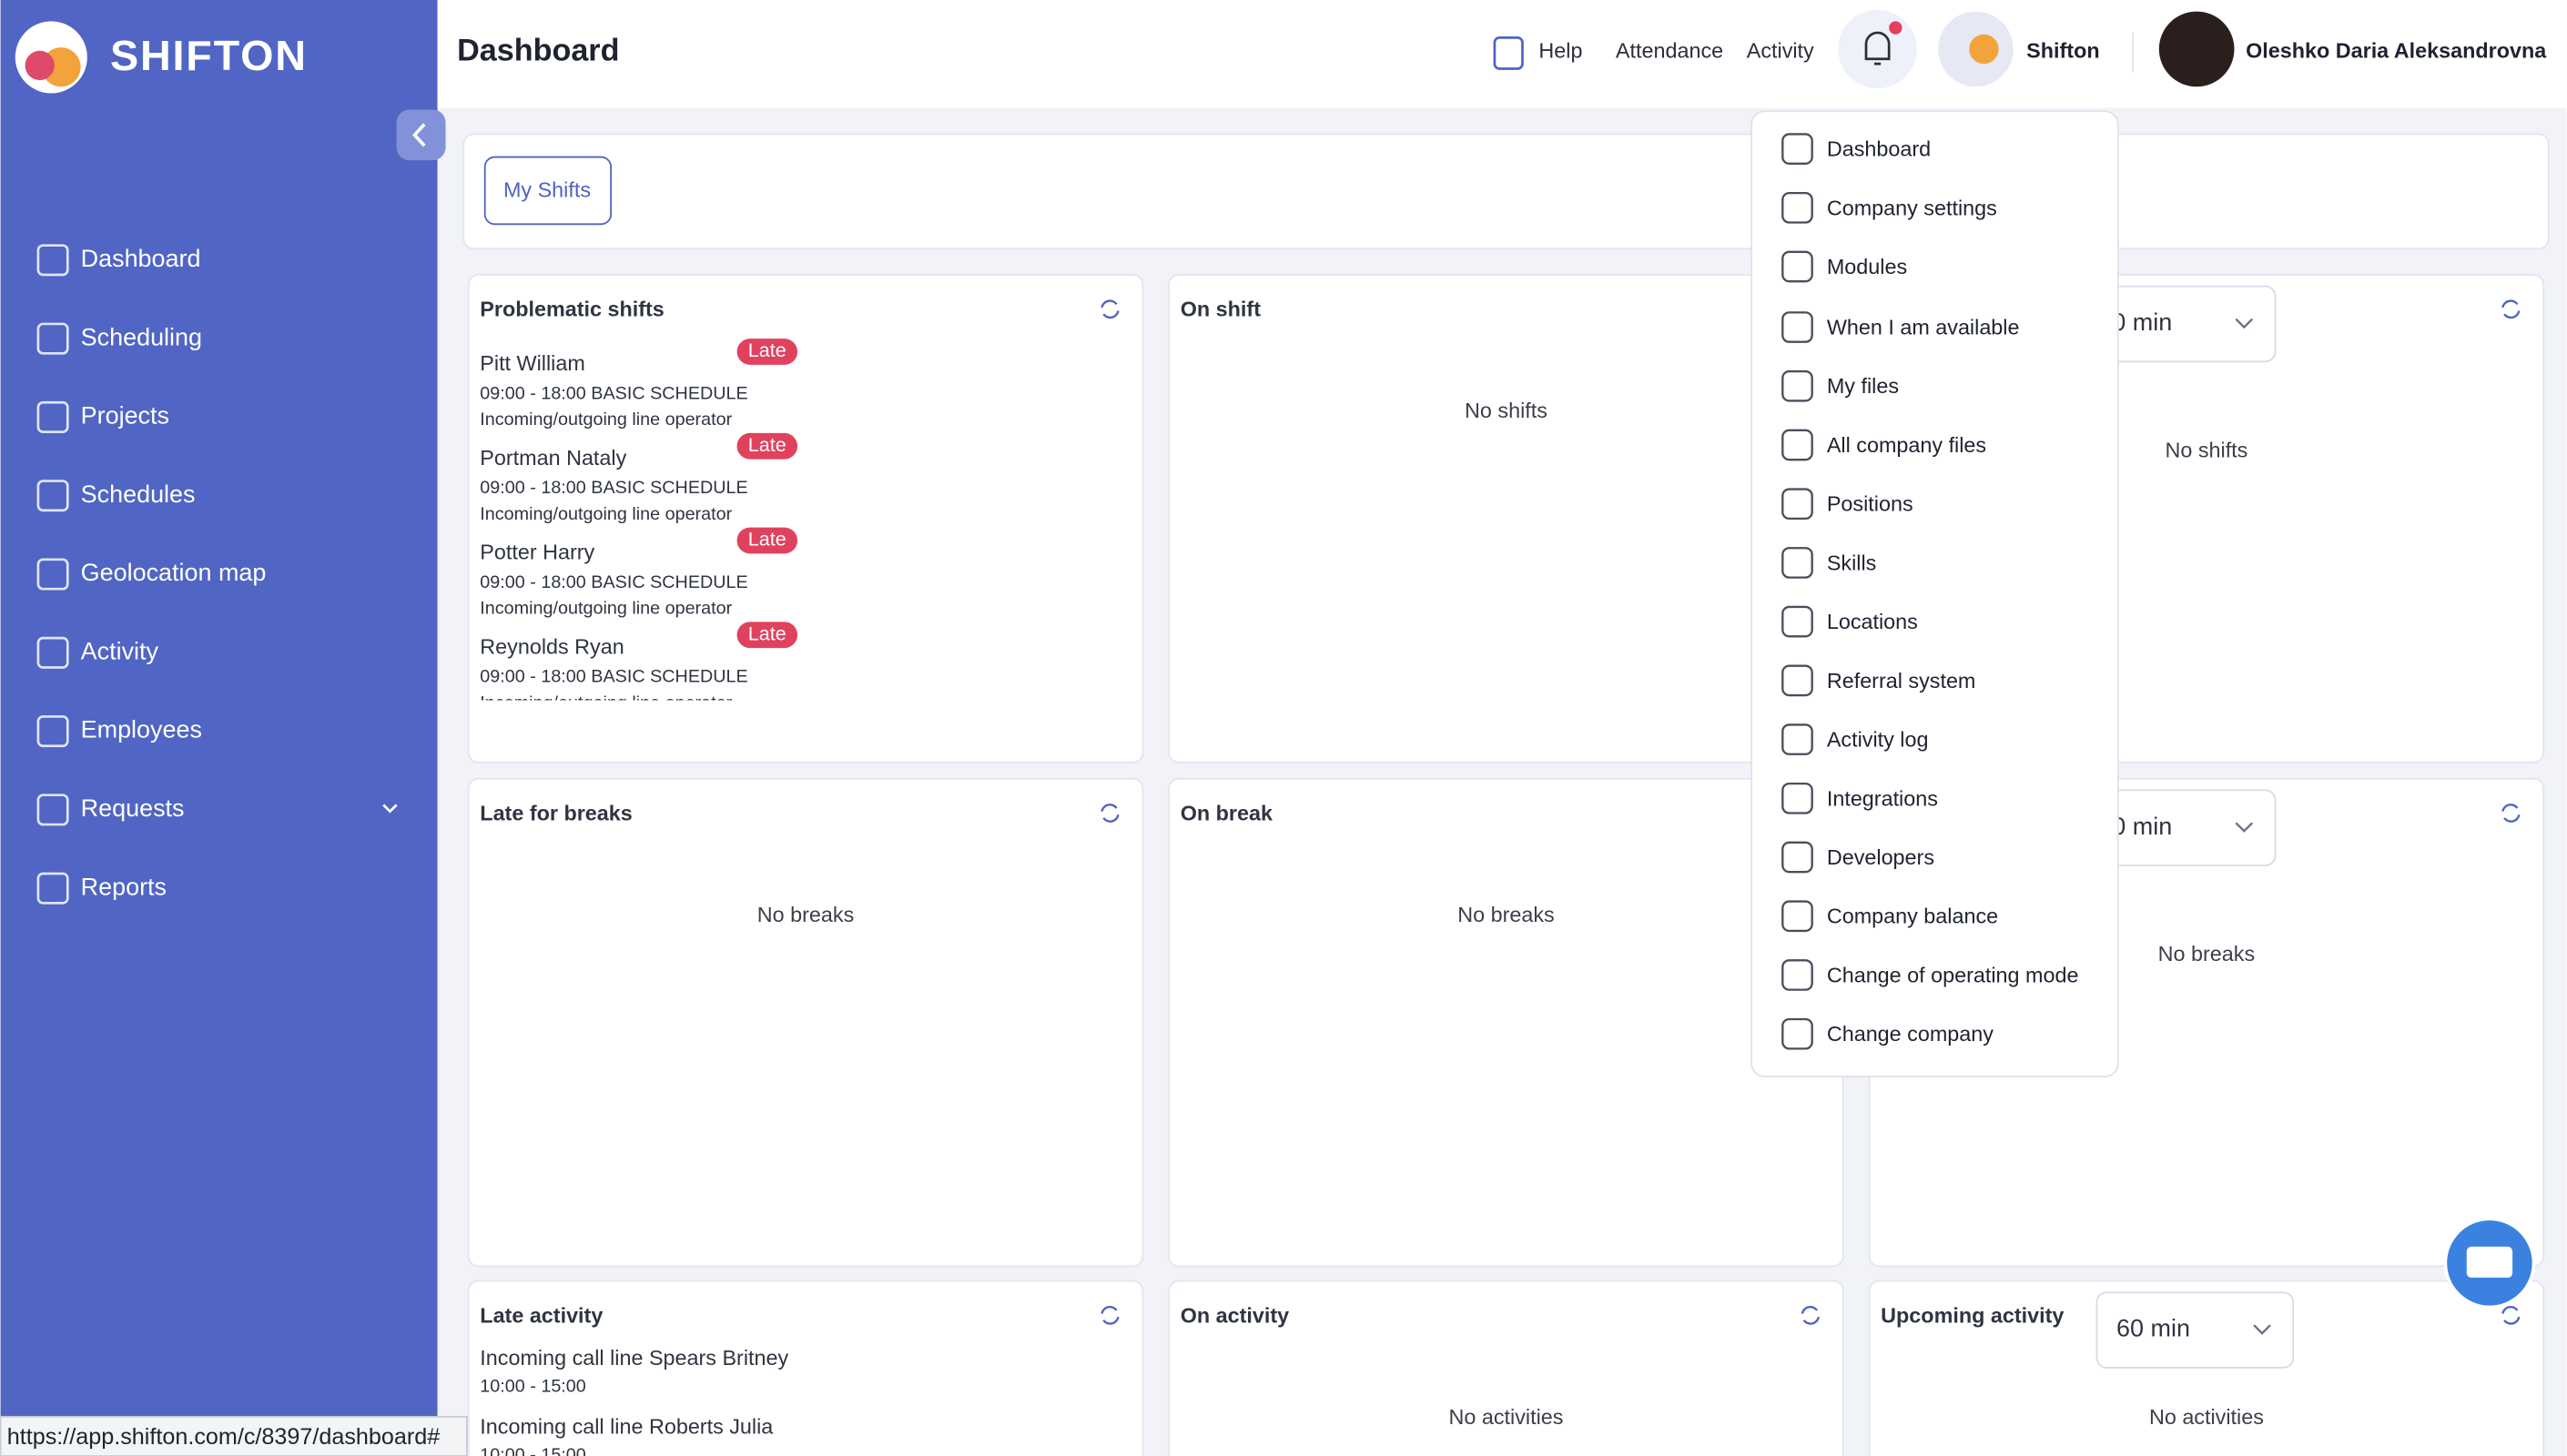  What do you see at coordinates (1867, 267) in the screenshot?
I see `menu-item: Modules` at bounding box center [1867, 267].